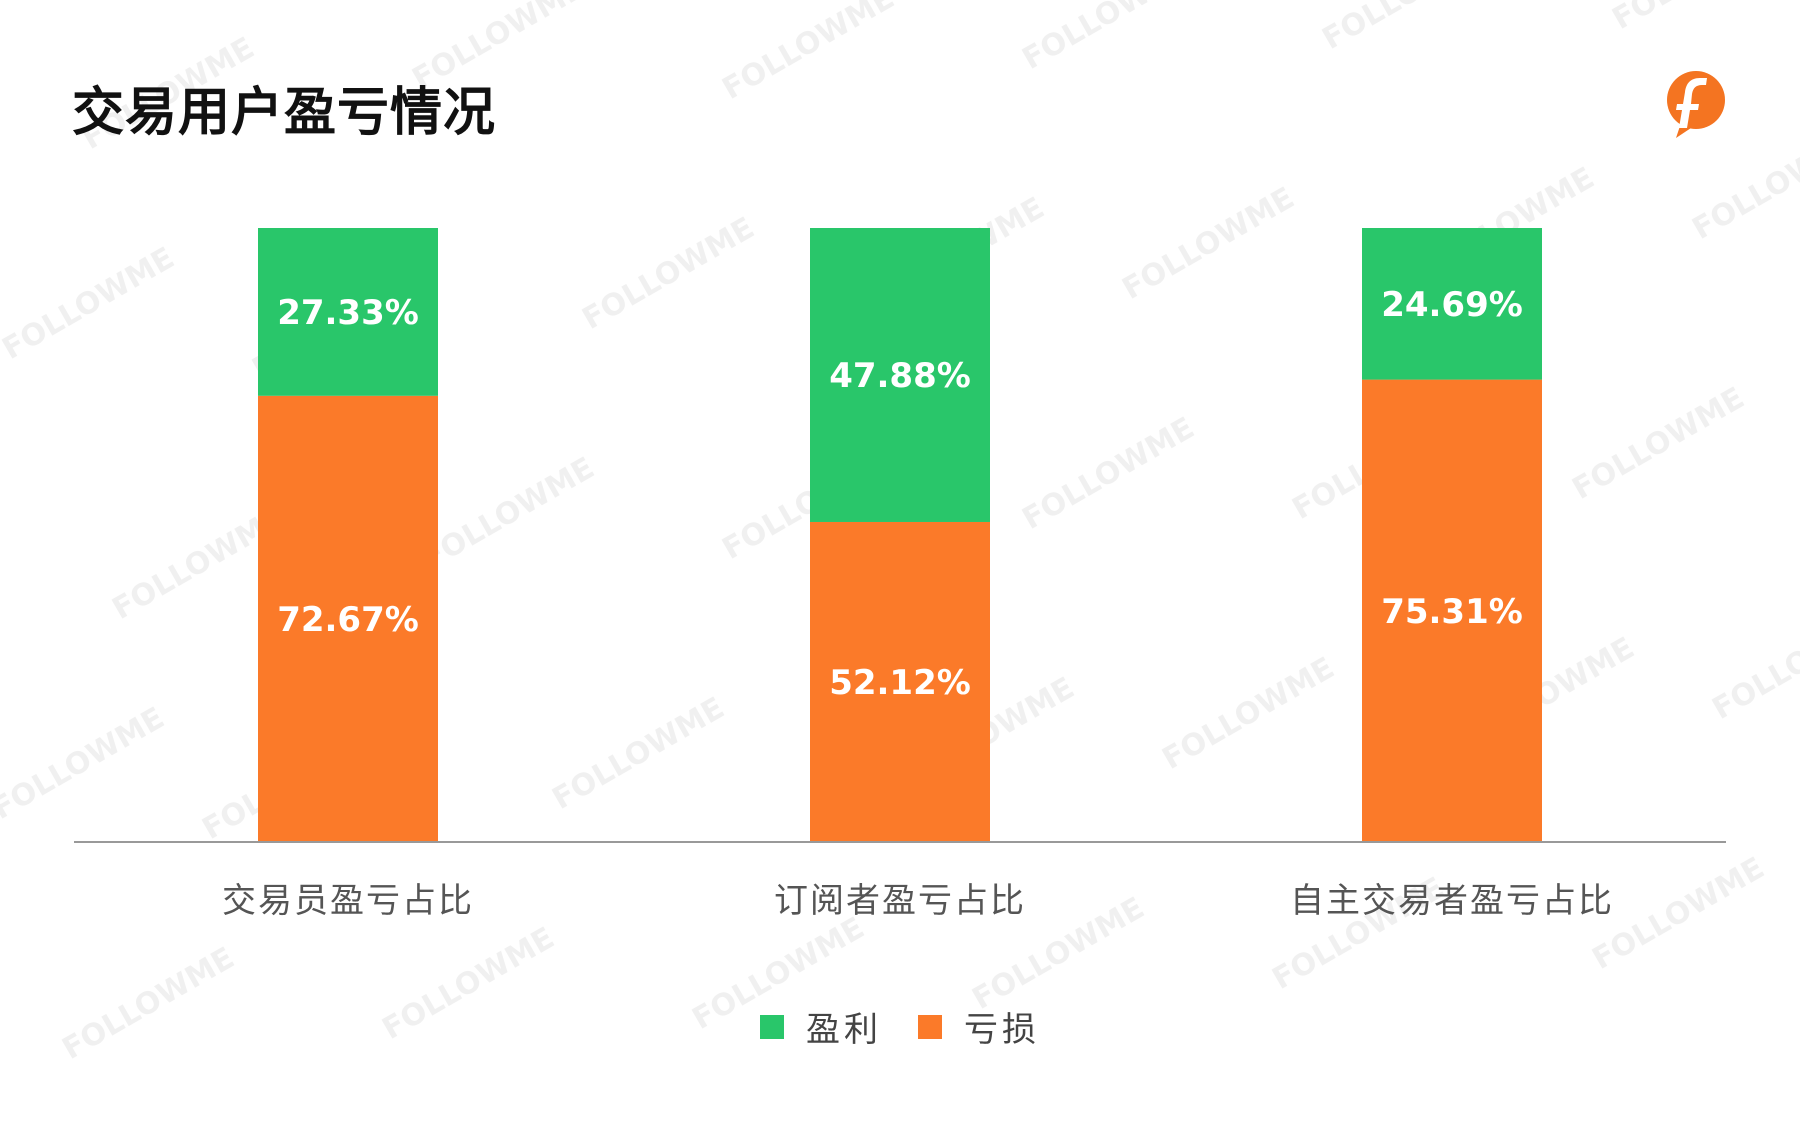 The image size is (1800, 1129). What do you see at coordinates (1002, 1026) in the screenshot?
I see `legend-label-loss: 亏损` at bounding box center [1002, 1026].